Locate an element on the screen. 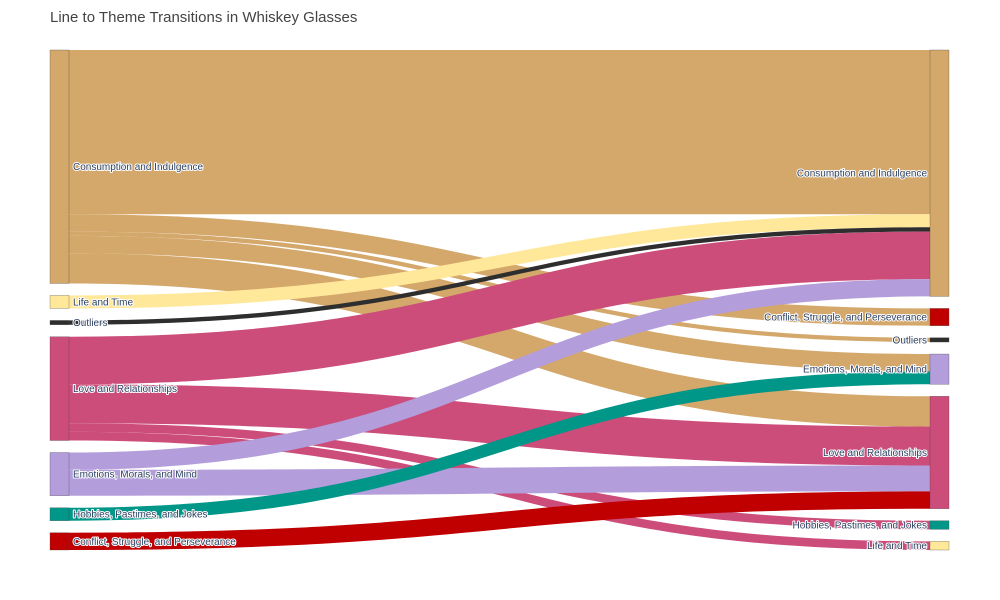 Image resolution: width=1000 pixels, height=600 pixels. right-node-label: Life and Time is located at coordinates (897, 546).